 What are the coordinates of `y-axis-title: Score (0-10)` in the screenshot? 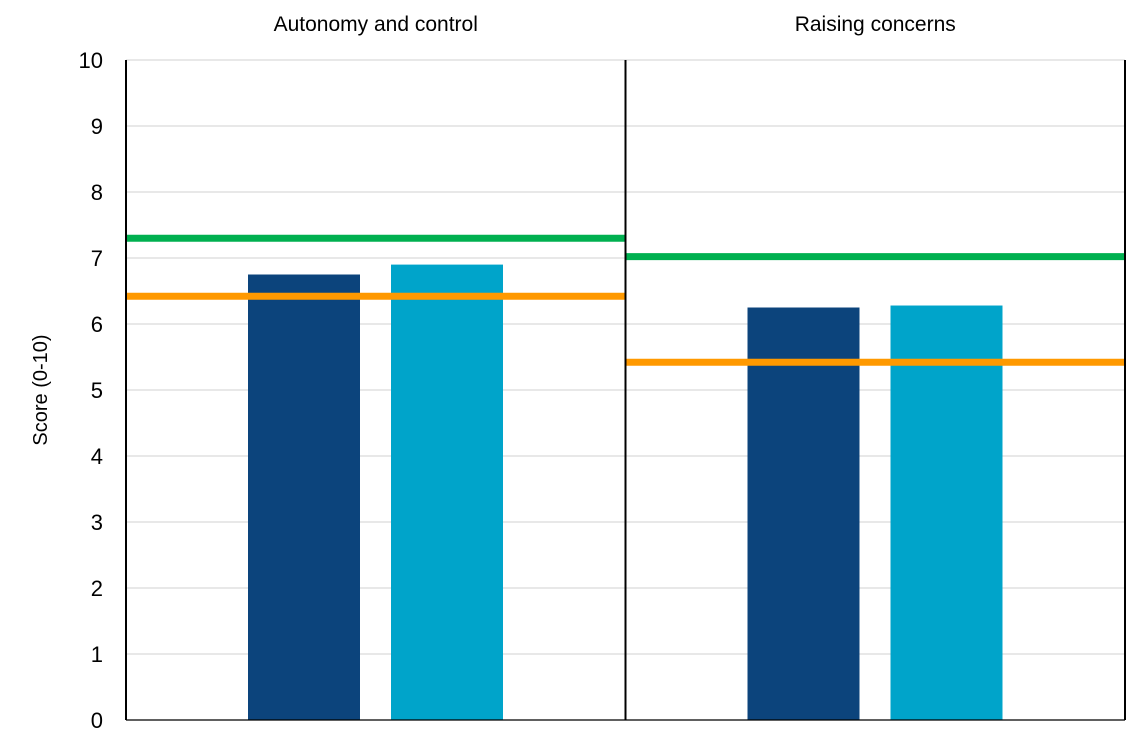 It's located at (41, 389).